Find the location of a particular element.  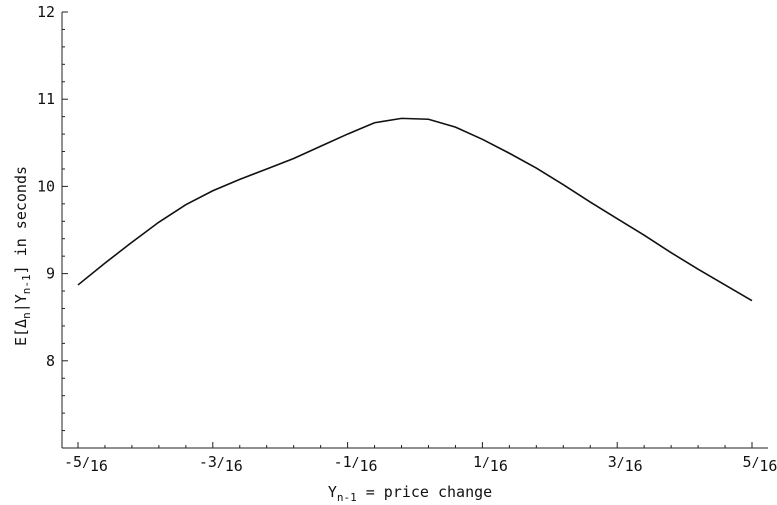

y-axis-ticks: 8 9 10 11 12 is located at coordinates (52, 226).